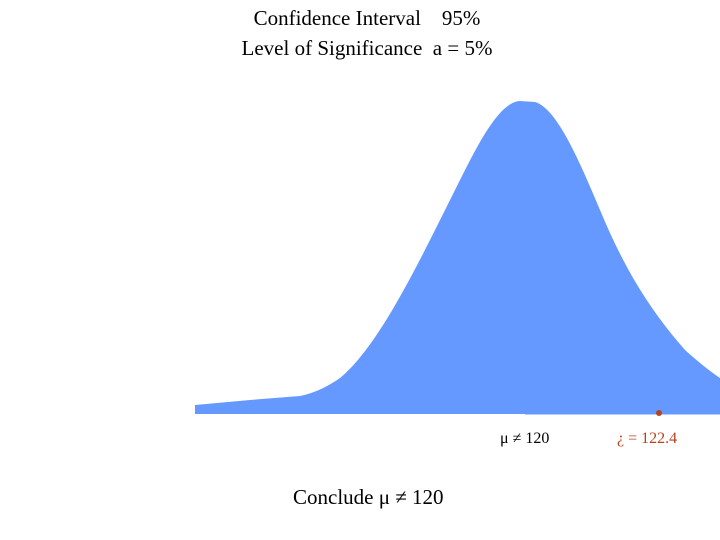 The width and height of the screenshot is (720, 540). Describe the element at coordinates (525, 438) in the screenshot. I see `hypothesized-mean-label: μ ≠ 120` at that location.